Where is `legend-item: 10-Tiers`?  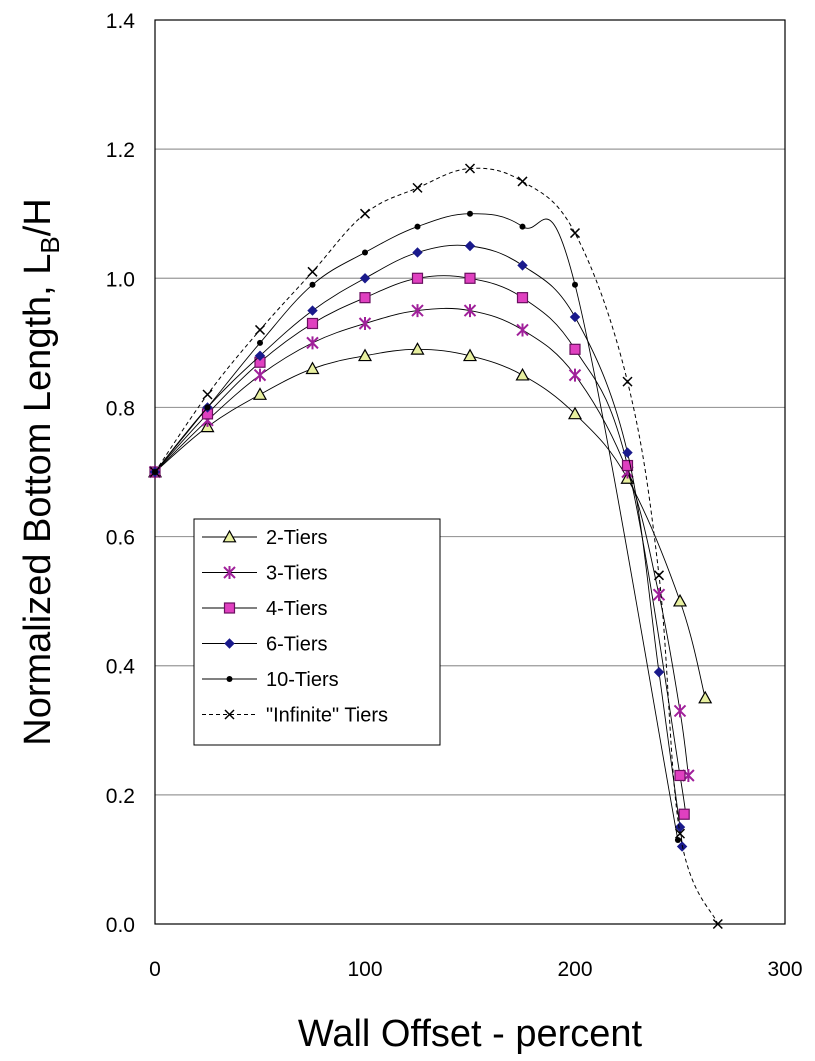
legend-item: 10-Tiers is located at coordinates (270, 680).